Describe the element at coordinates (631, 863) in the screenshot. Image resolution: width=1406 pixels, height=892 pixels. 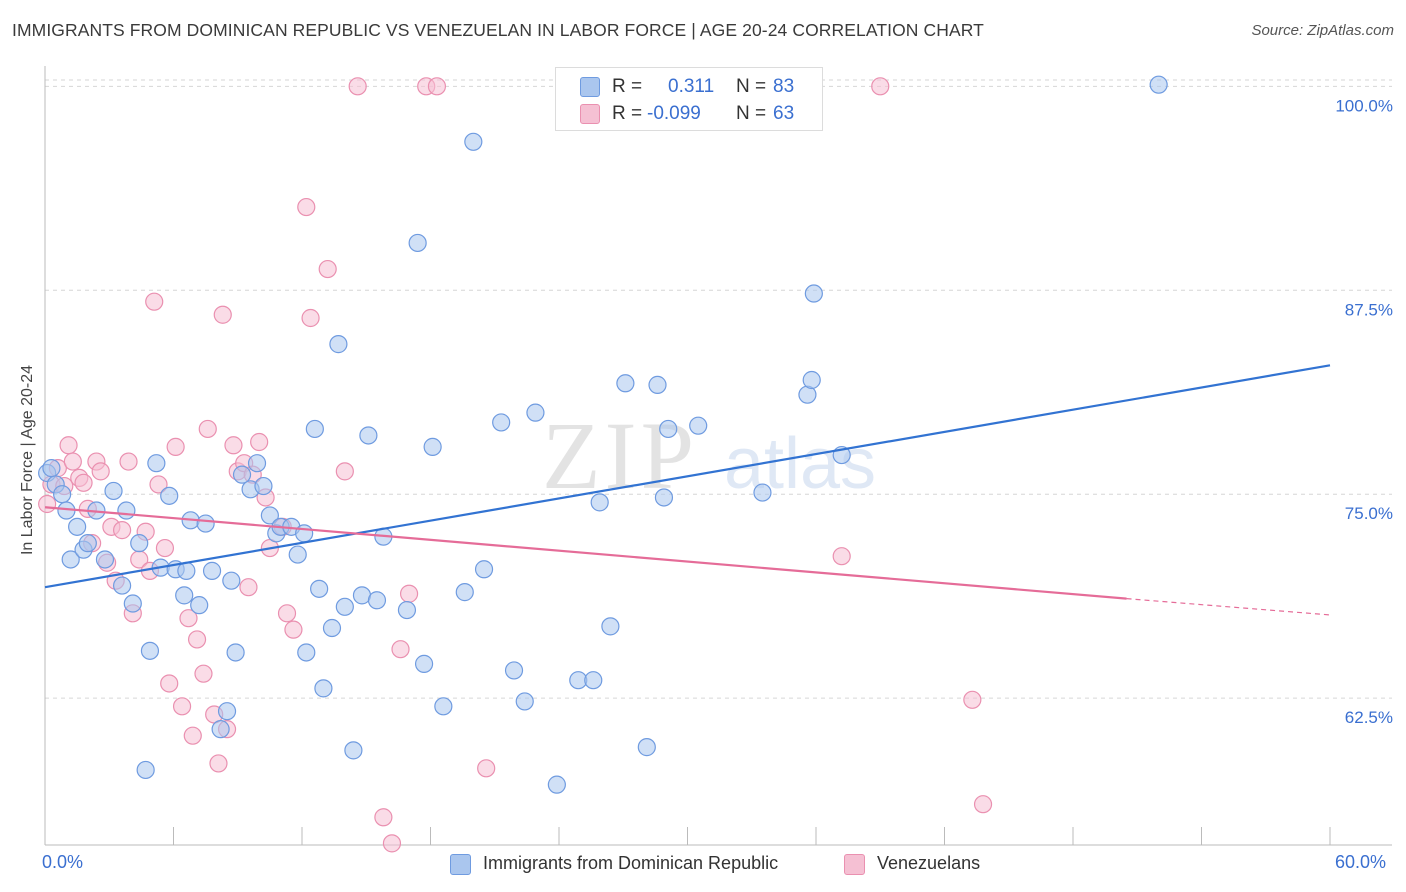
I see `legend-label-dominican: Immigrants from Dominican Republic` at that location.